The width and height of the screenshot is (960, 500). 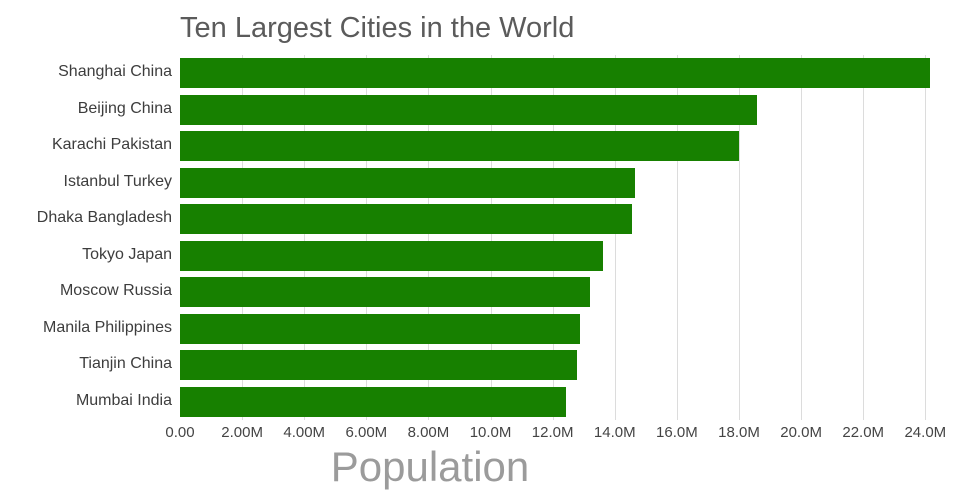 I want to click on y-axis-category-label: Shanghai China, so click(x=115, y=72).